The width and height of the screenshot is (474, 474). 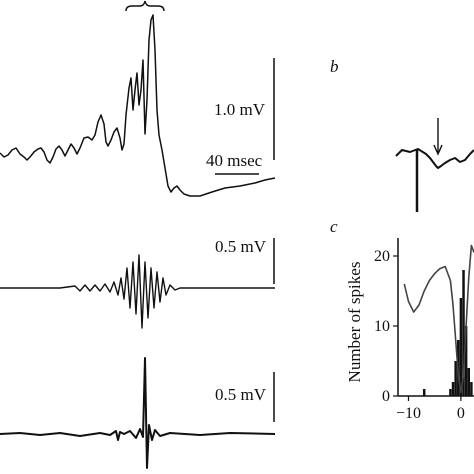 What do you see at coordinates (438, 319) in the screenshot?
I see `overlay-curve` at bounding box center [438, 319].